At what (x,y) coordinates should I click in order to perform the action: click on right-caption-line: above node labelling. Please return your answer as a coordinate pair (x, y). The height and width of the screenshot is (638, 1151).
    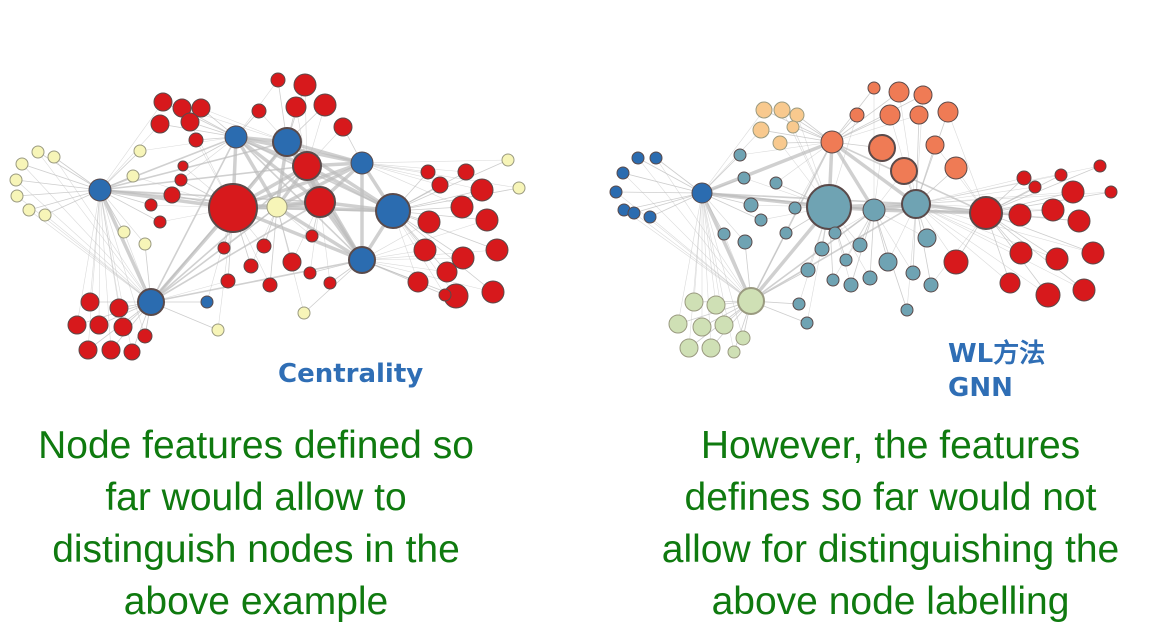
    Looking at the image, I should click on (890, 601).